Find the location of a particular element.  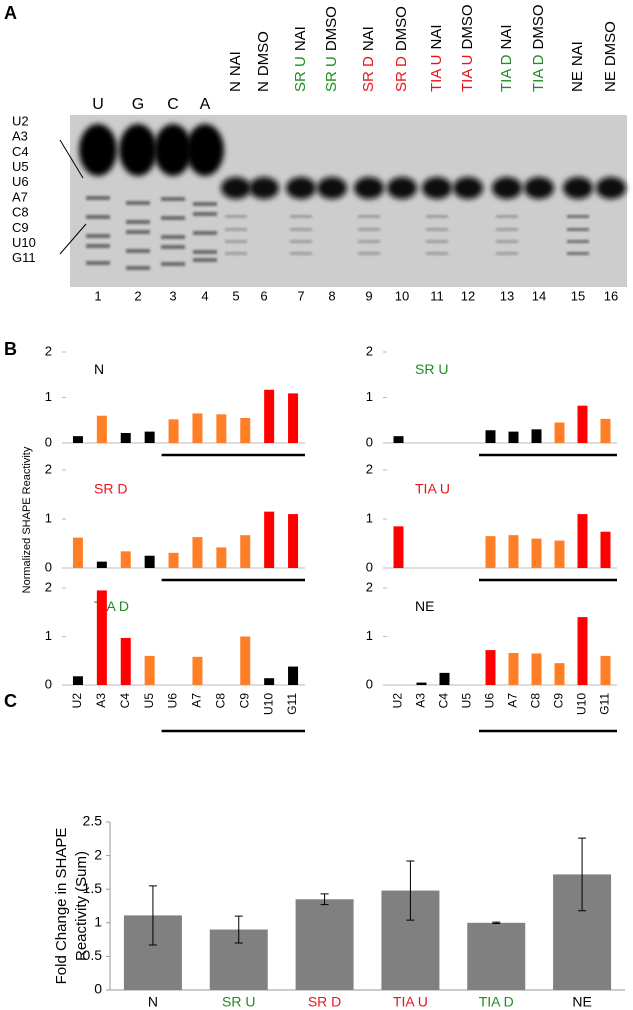

lane-label: TIA U NAI is located at coordinates (436, 58).